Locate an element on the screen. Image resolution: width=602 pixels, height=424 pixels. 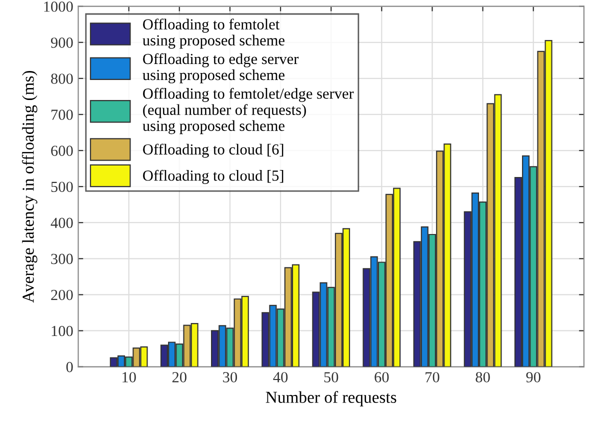
legend-label: Offloading to femtolet using proposed scheme is located at coordinates (213, 33).